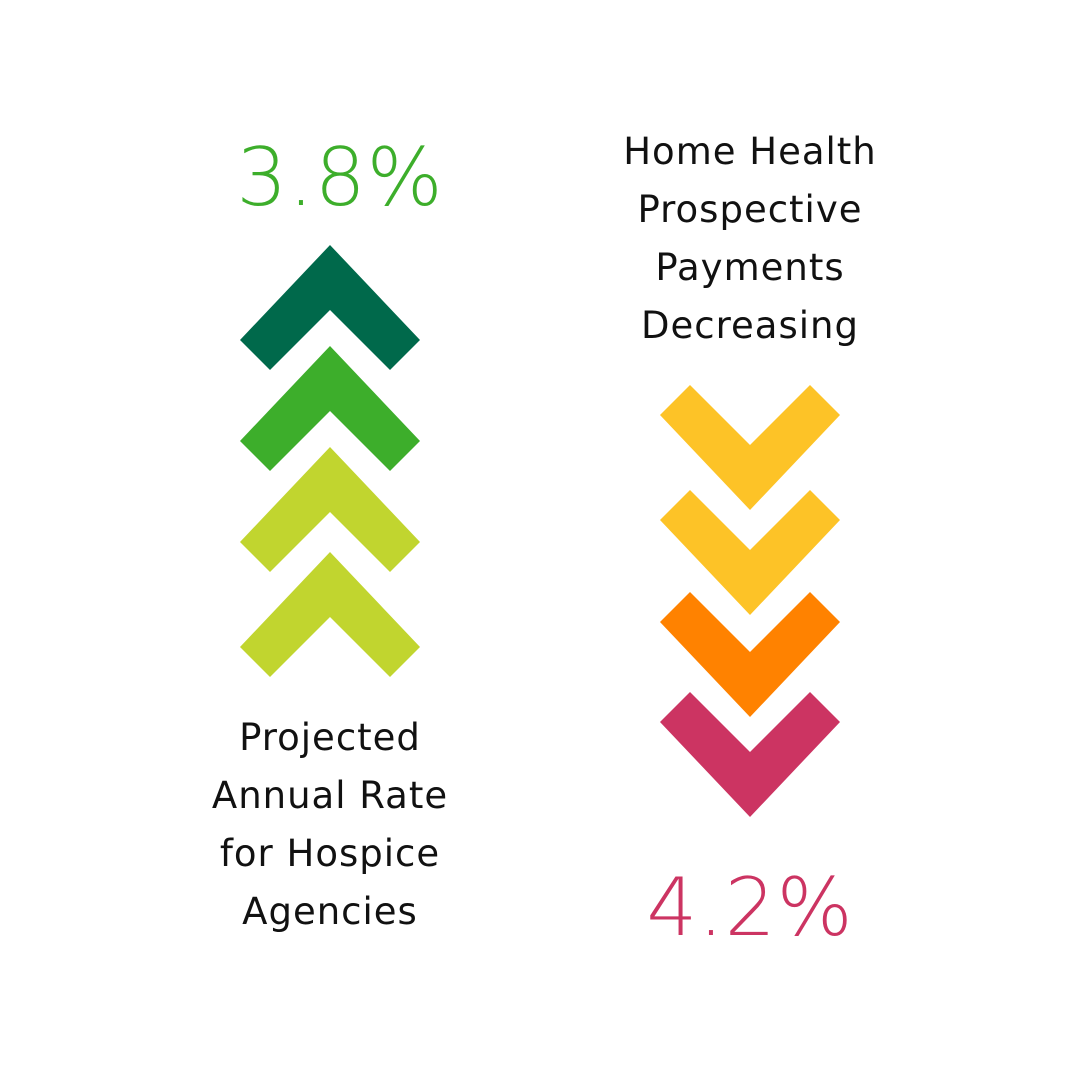  I want to click on up-chevron-1-icon, so click(330, 307).